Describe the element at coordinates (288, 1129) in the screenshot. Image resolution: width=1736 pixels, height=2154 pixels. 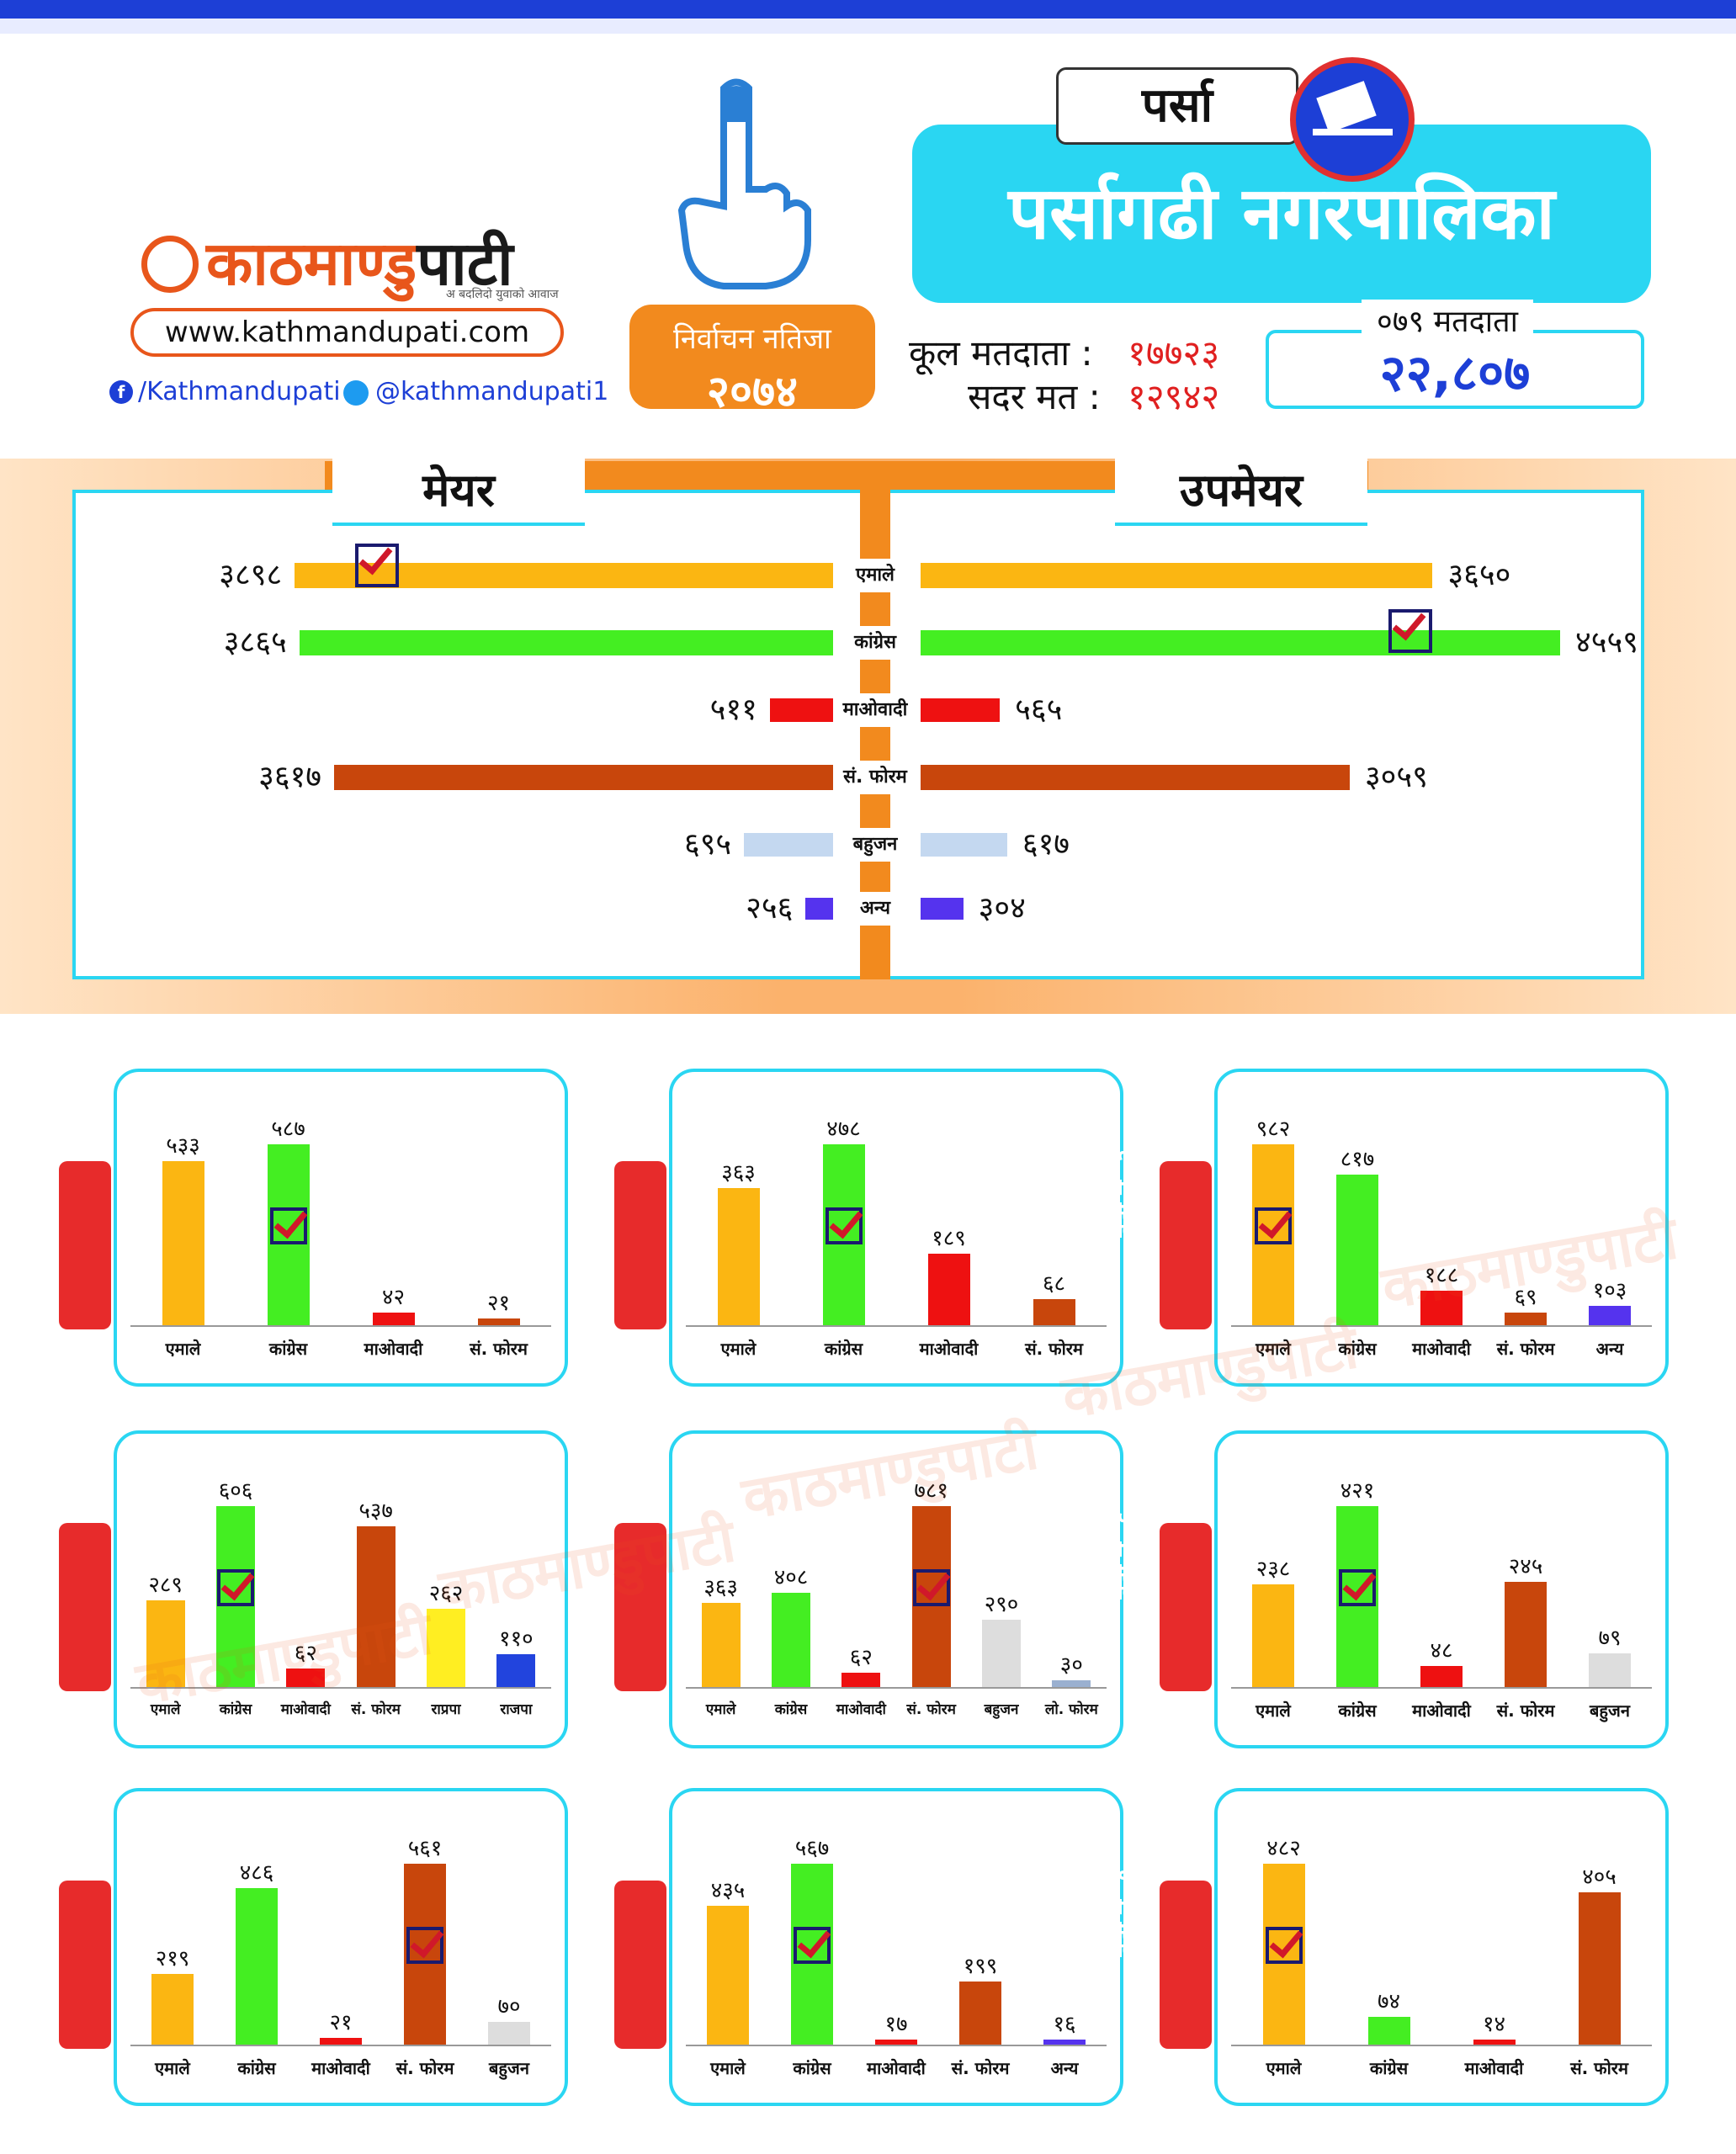
I see `ward-1-value-1: ५८७` at that location.